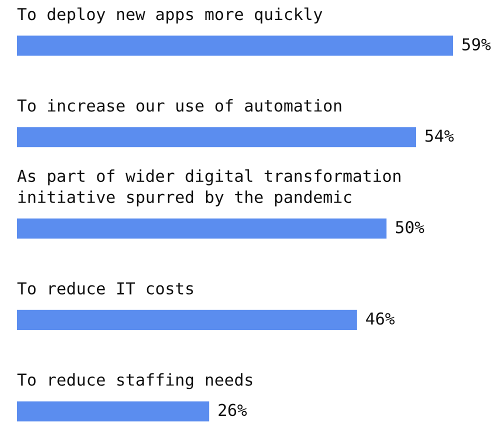 This screenshot has height=426, width=497. What do you see at coordinates (410, 227) in the screenshot?
I see `data-label: 50%` at bounding box center [410, 227].